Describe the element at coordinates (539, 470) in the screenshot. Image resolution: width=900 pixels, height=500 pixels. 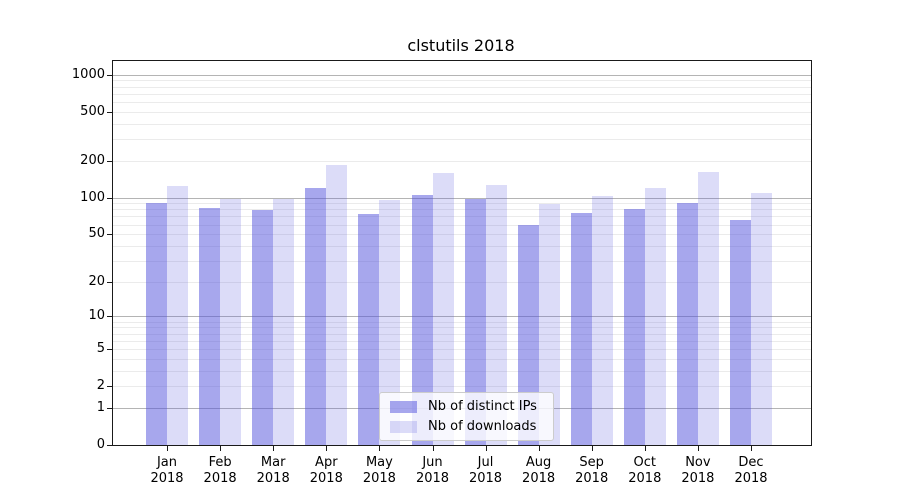
I see `x-tick-label: Aug 2018` at that location.